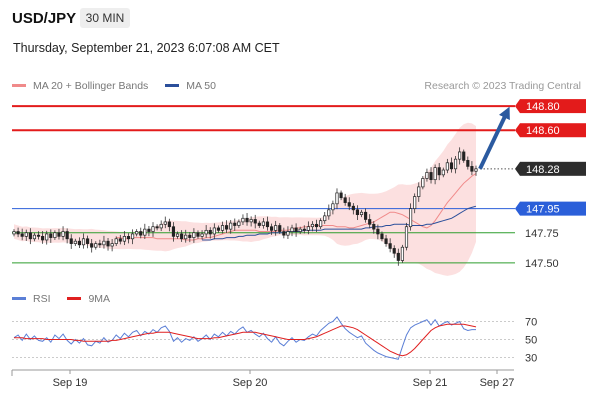  Describe the element at coordinates (543, 210) in the screenshot. I see `level-label-147-95: 147.95` at that location.